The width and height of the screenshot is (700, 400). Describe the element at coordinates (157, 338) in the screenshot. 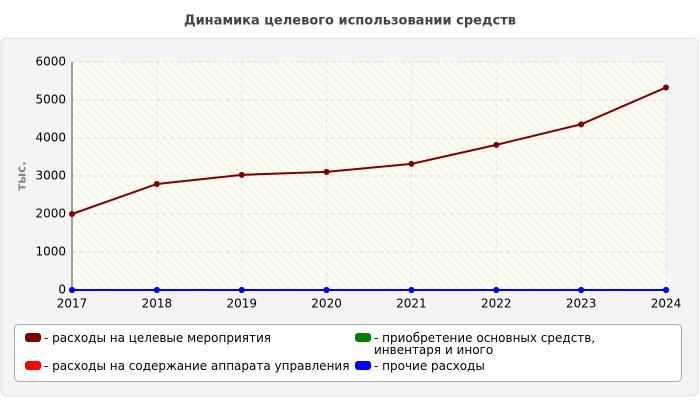

I see `legend-label: - расходы на целевые мероприятия` at that location.